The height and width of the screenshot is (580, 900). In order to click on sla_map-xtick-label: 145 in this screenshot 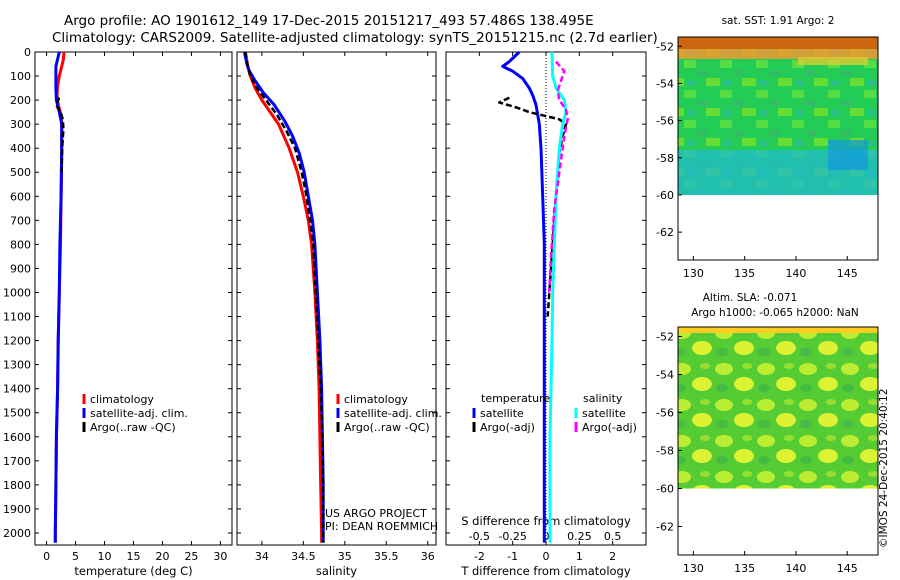, I will do `click(847, 568)`.